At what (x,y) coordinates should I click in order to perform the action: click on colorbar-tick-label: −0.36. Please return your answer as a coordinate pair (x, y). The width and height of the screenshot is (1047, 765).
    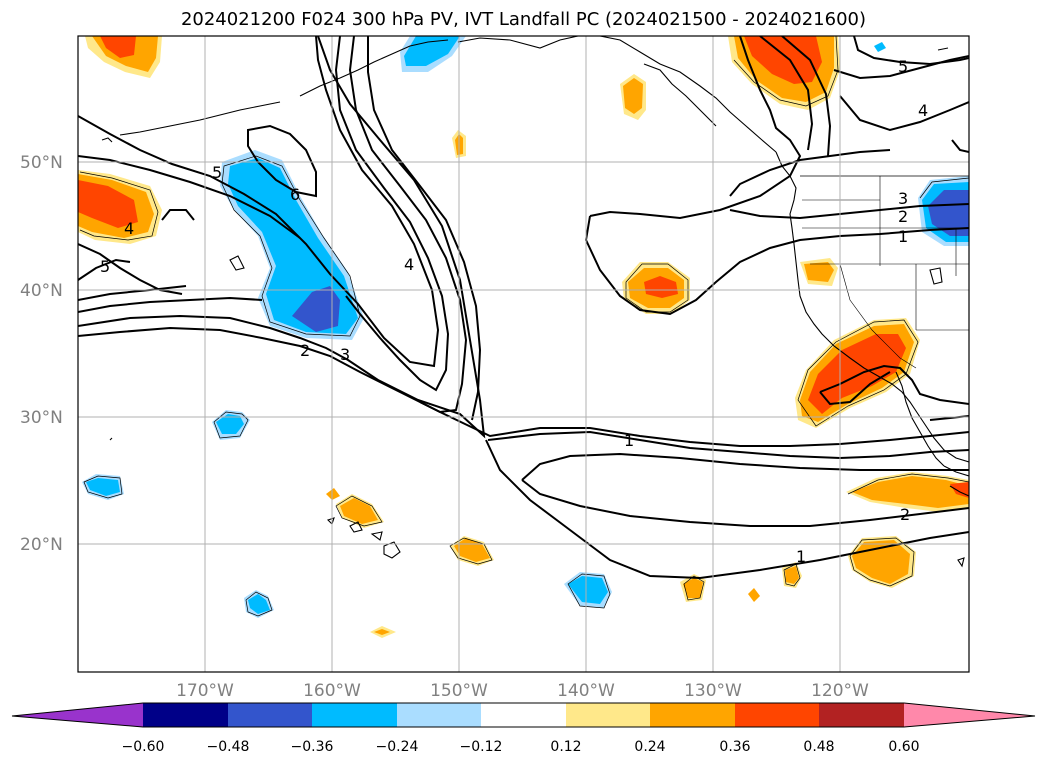
    Looking at the image, I should click on (312, 747).